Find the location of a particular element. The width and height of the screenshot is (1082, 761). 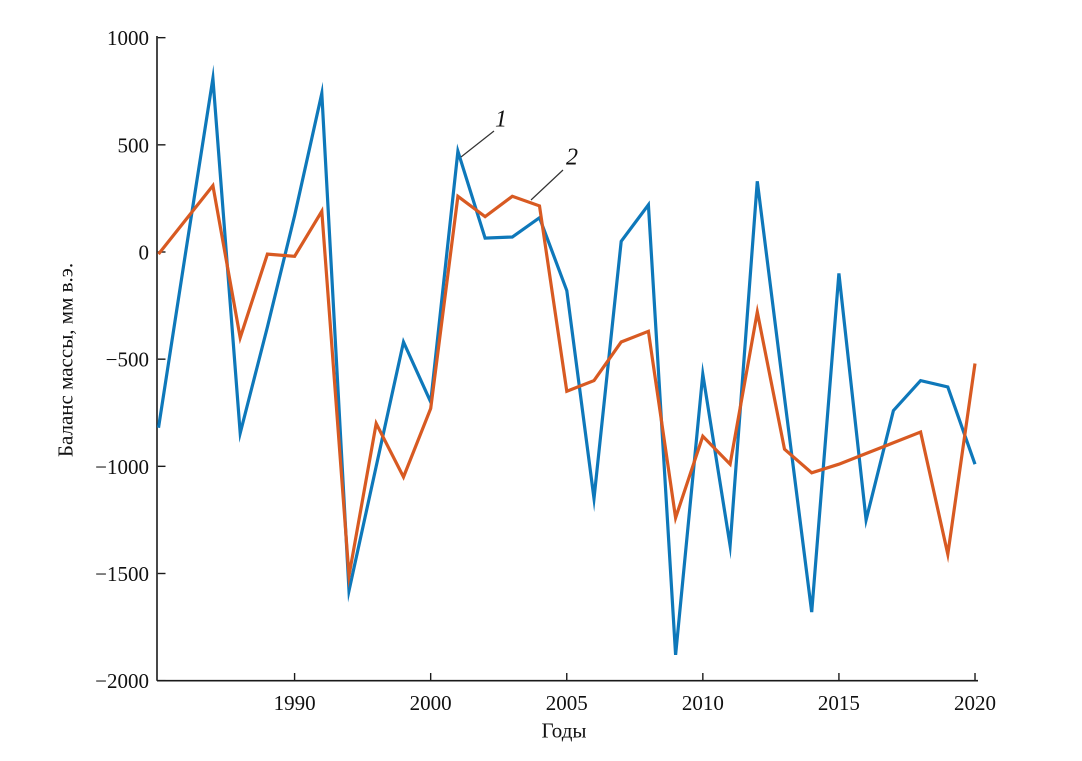

y-tick-label: 1000 is located at coordinates (128, 38).